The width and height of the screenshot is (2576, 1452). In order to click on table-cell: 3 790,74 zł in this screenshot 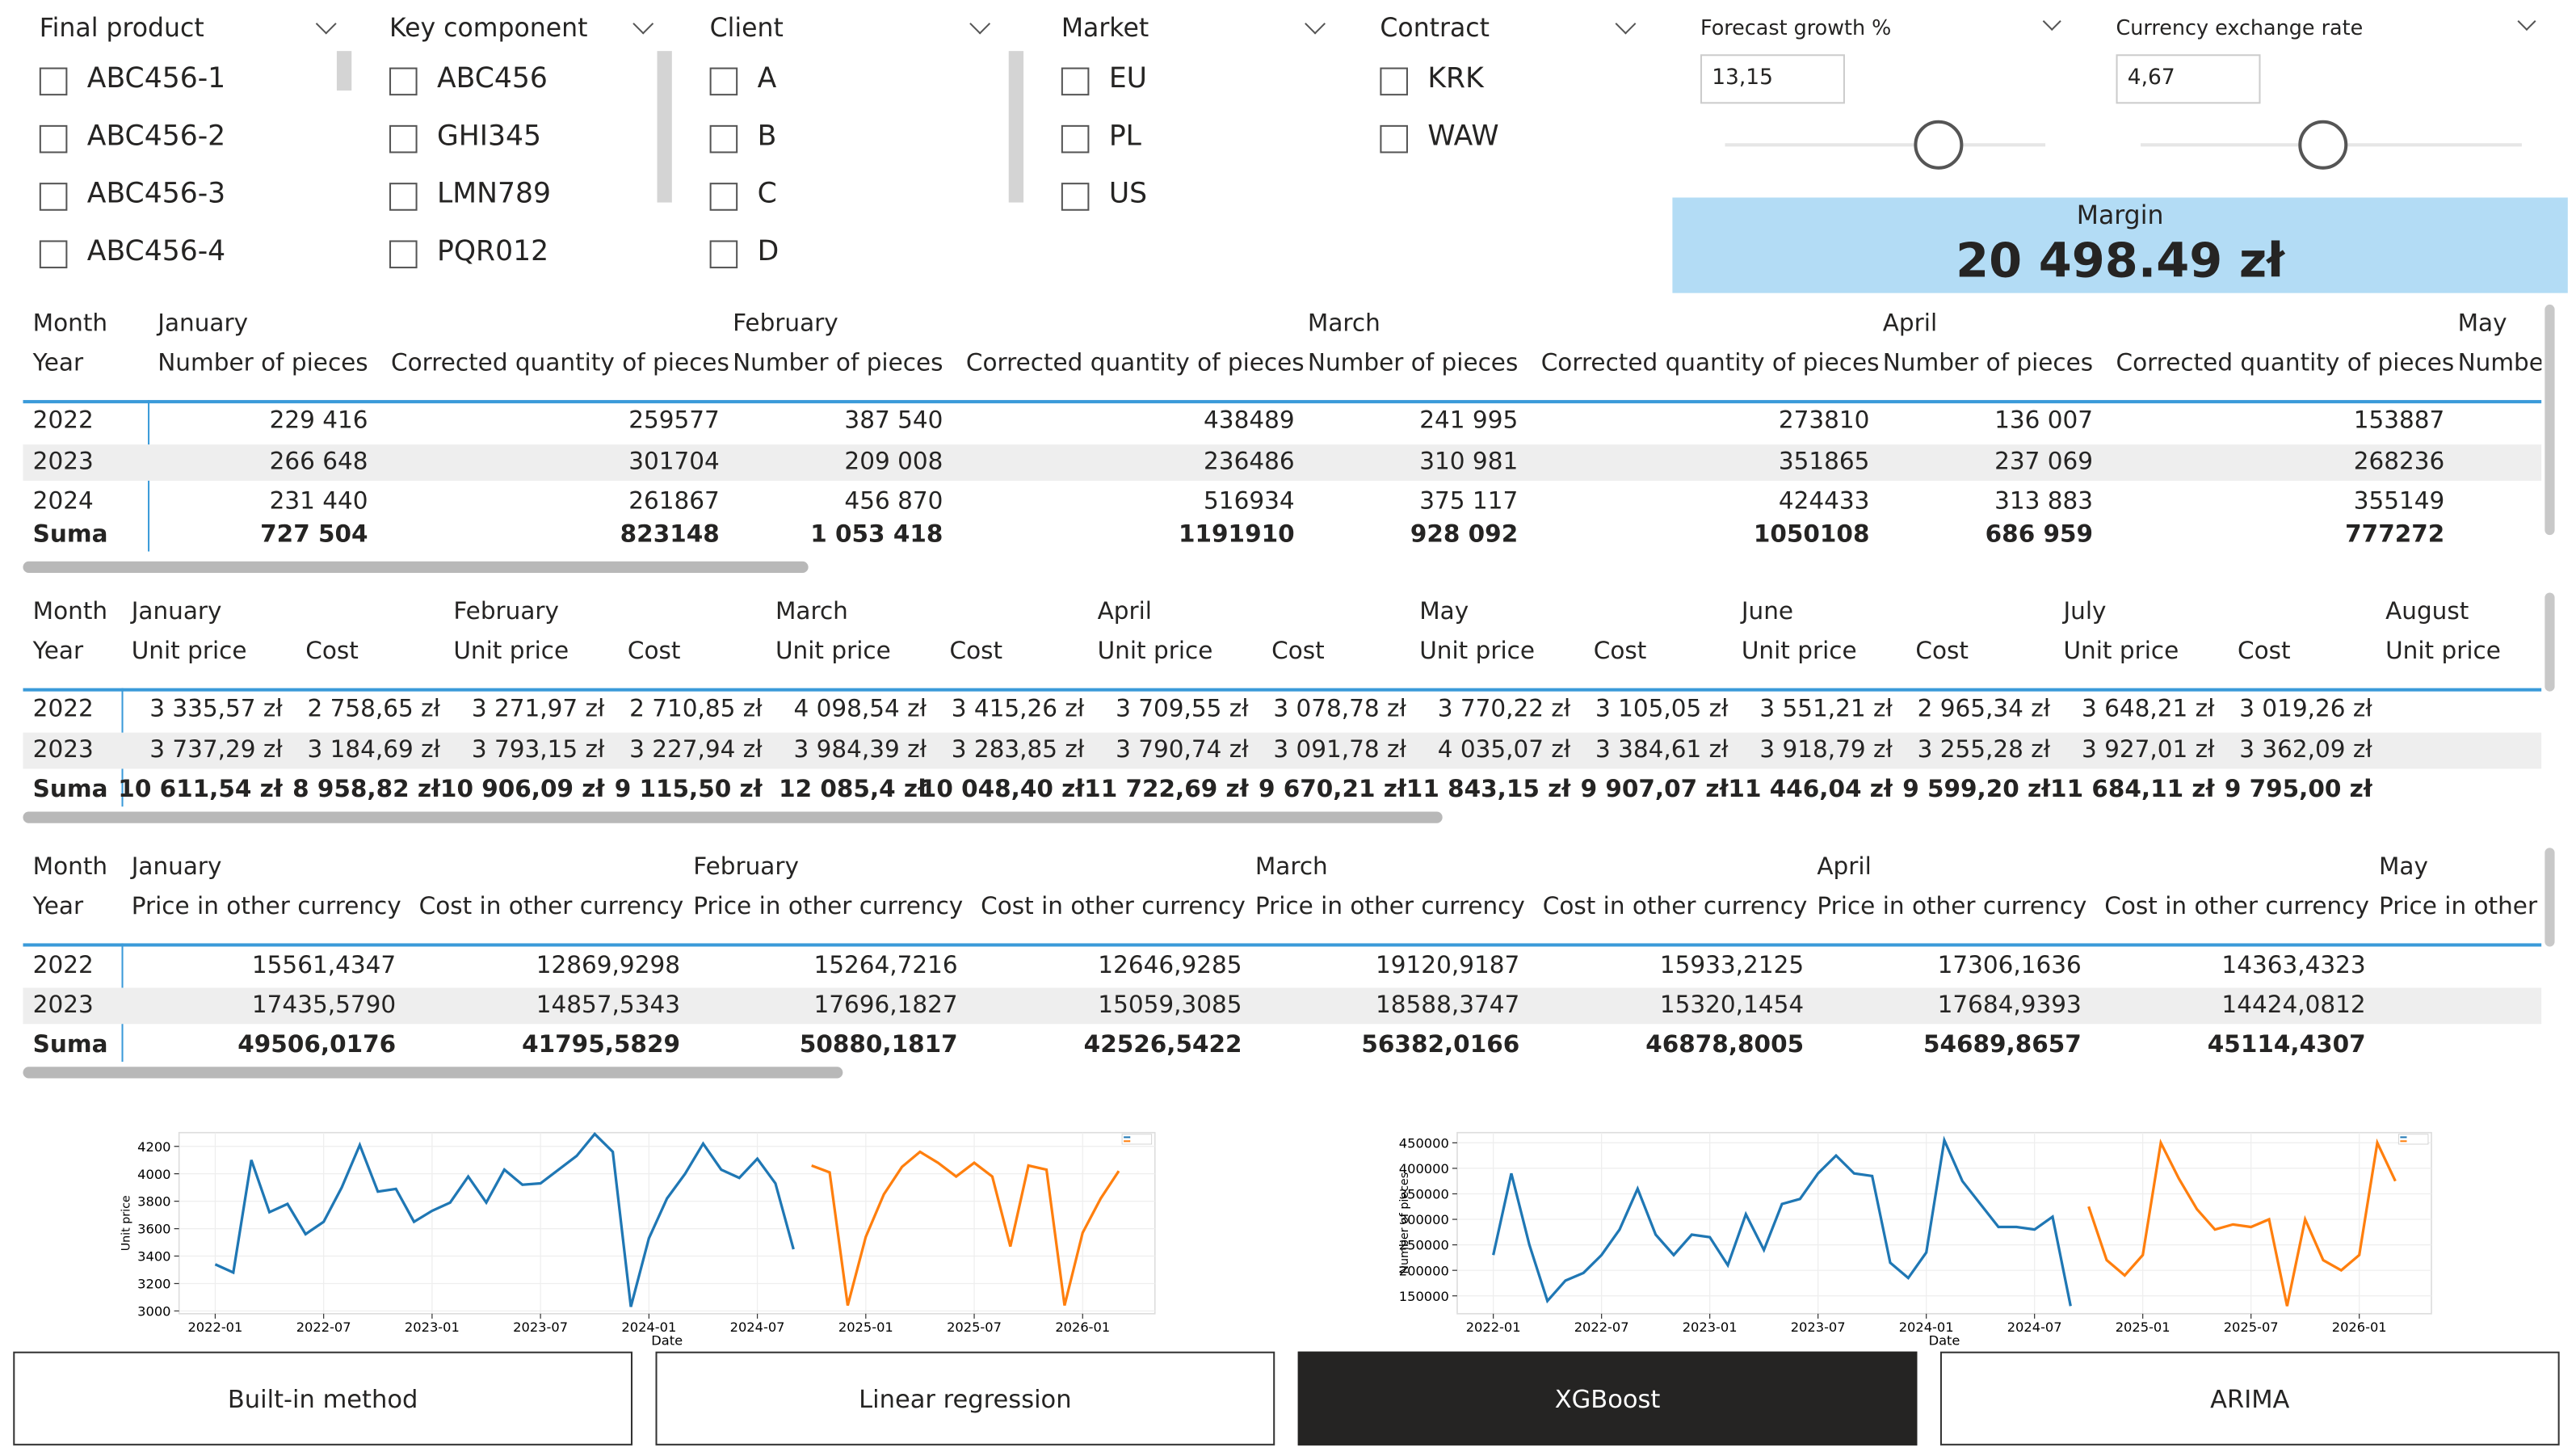, I will do `click(1182, 750)`.